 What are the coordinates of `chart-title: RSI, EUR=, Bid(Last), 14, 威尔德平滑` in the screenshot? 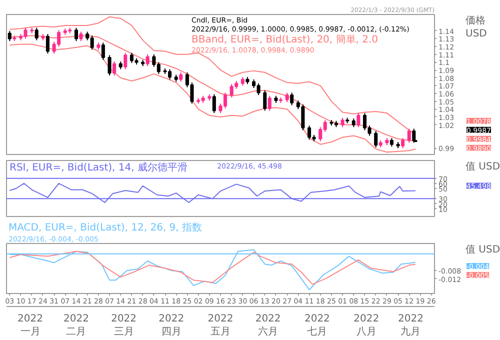 It's located at (99, 168).